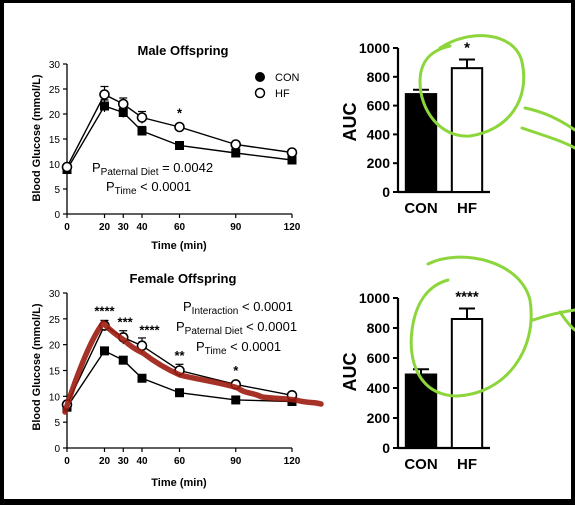  Describe the element at coordinates (379, 358) in the screenshot. I see `female-auc-y-tick-label: 600` at that location.